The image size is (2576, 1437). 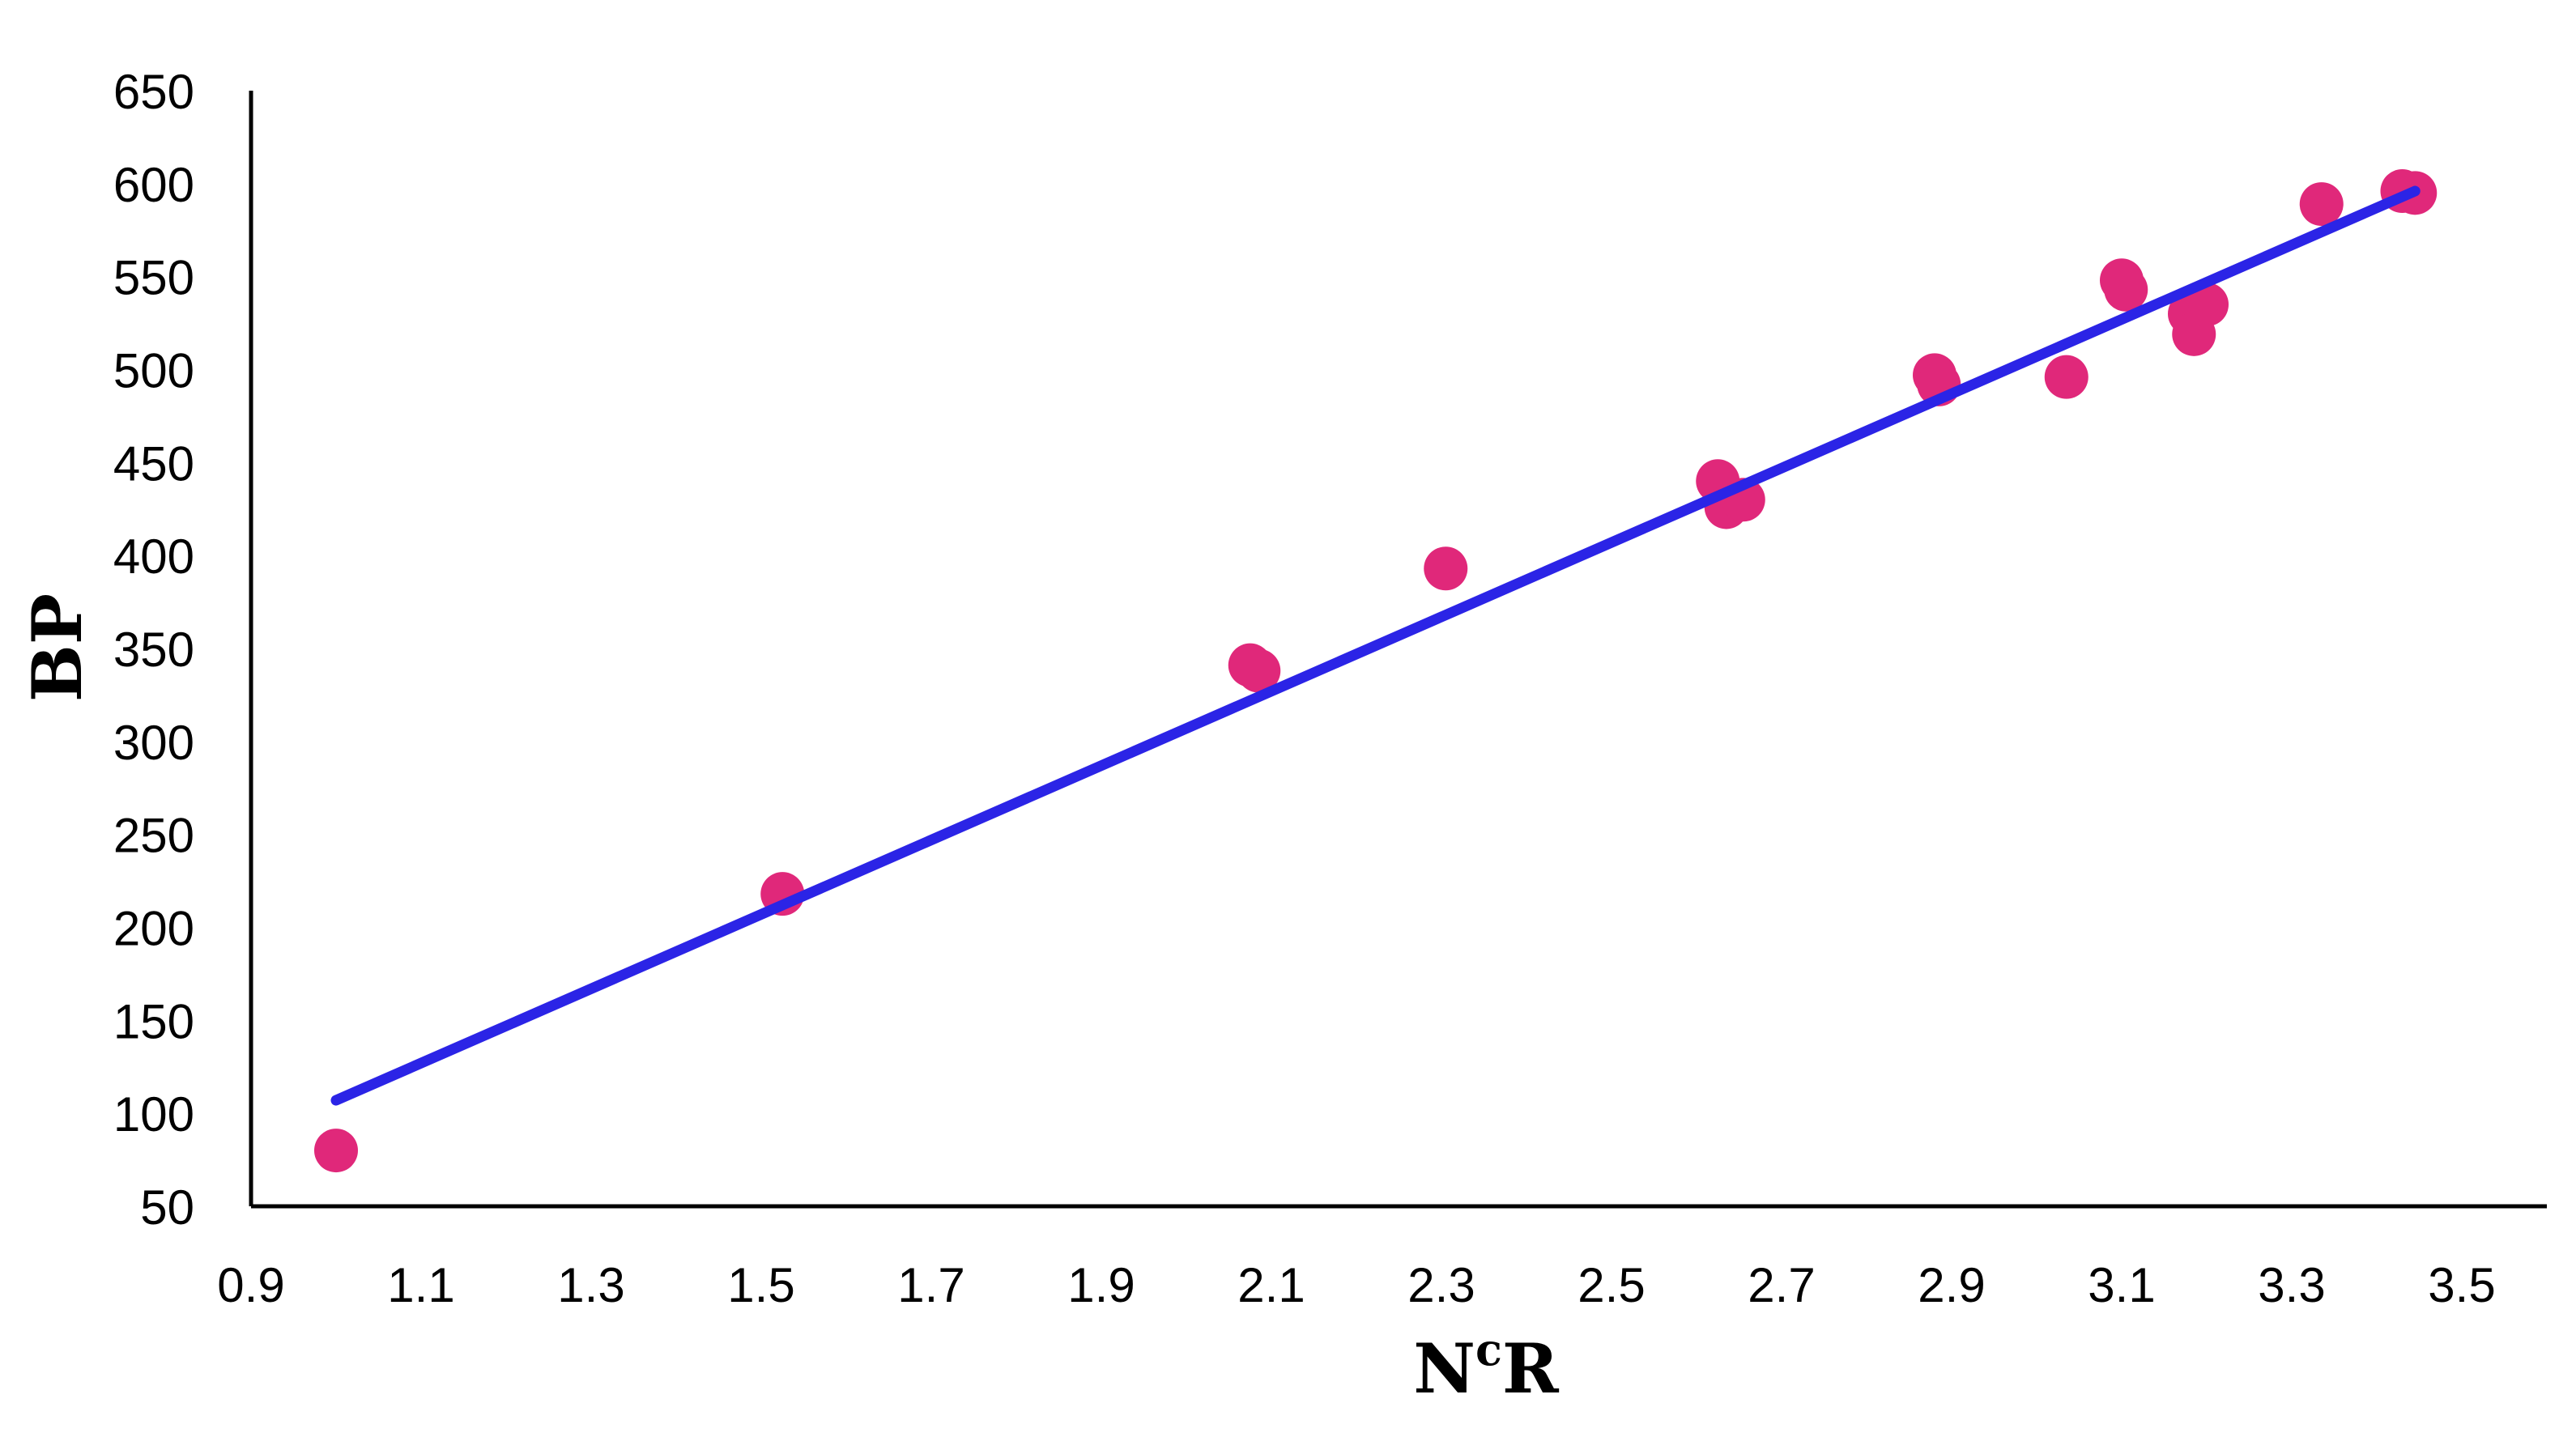 I want to click on y-tick-label: 100, so click(x=153, y=1114).